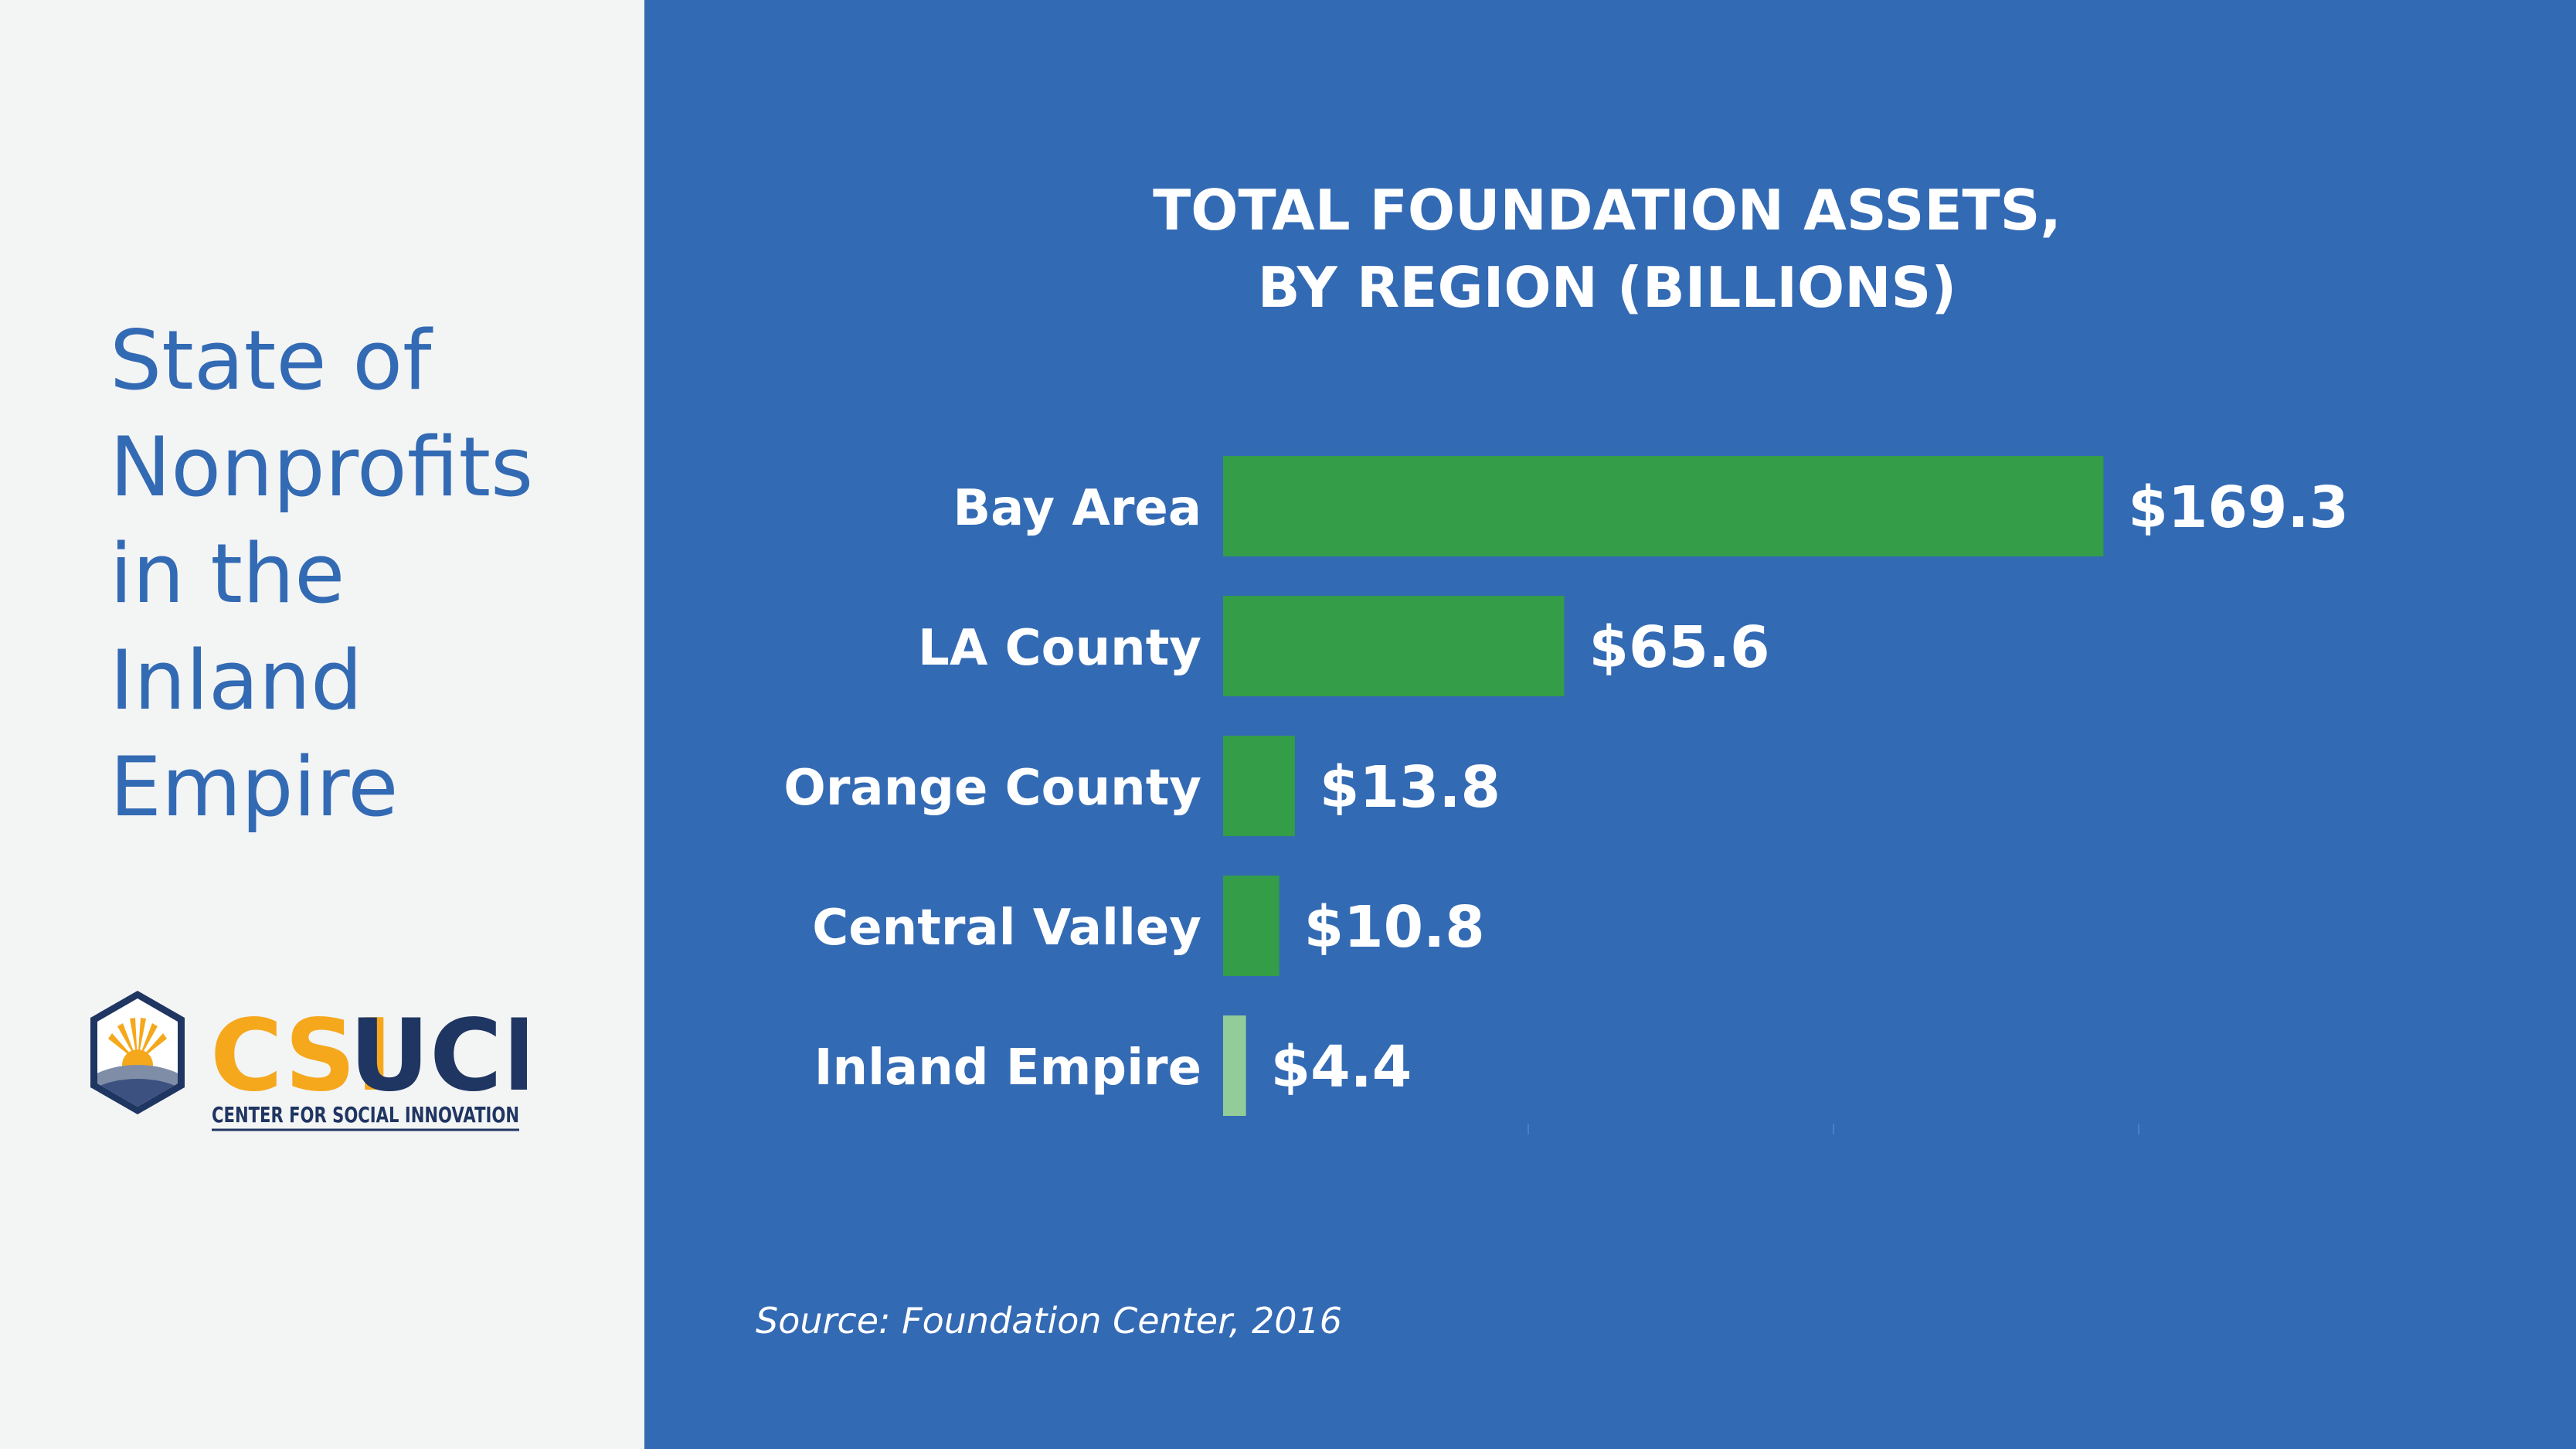 Image resolution: width=2576 pixels, height=1449 pixels. Describe the element at coordinates (301, 1056) in the screenshot. I see `logo-csi-text: CSI` at that location.